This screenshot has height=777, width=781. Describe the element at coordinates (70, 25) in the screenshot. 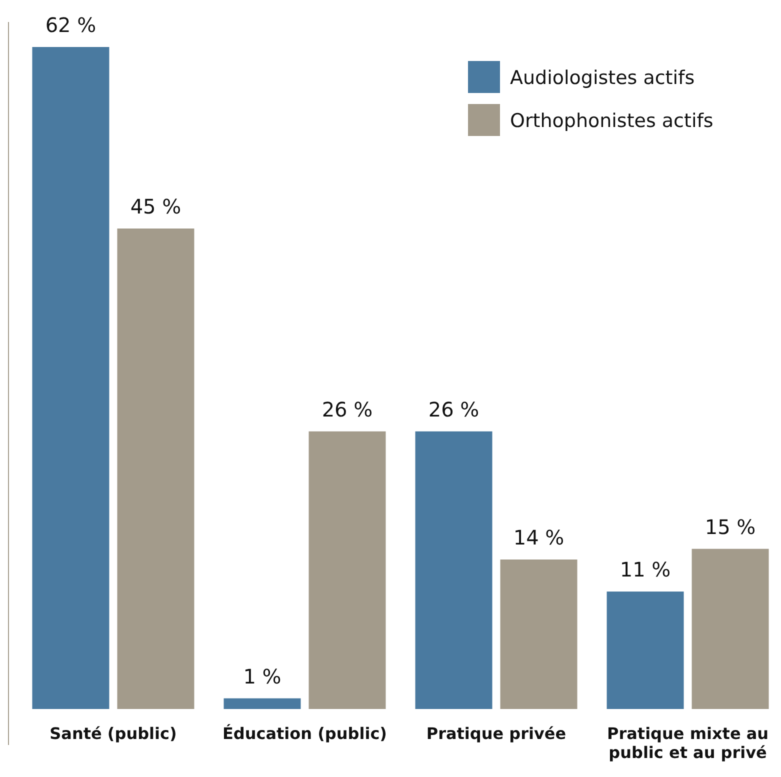

I see `data-label: 62 %` at that location.